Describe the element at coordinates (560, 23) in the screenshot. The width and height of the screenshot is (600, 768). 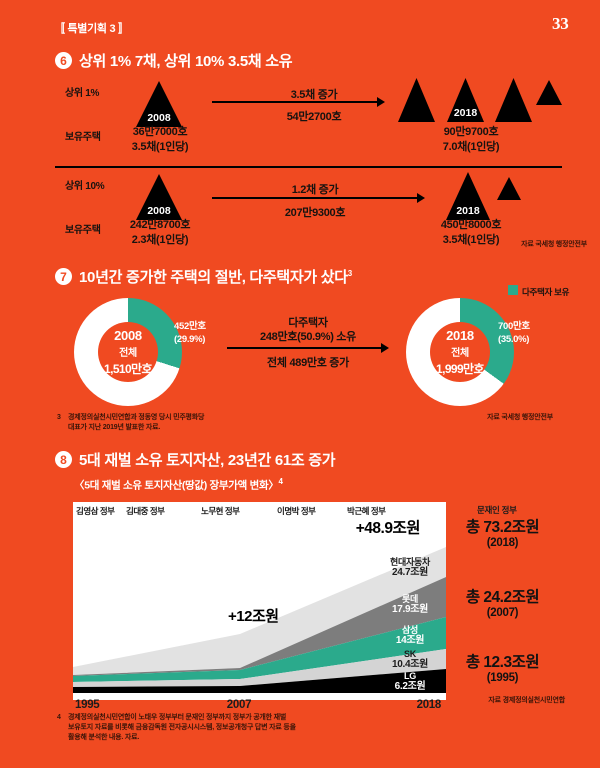
I see `page-number: 33` at that location.